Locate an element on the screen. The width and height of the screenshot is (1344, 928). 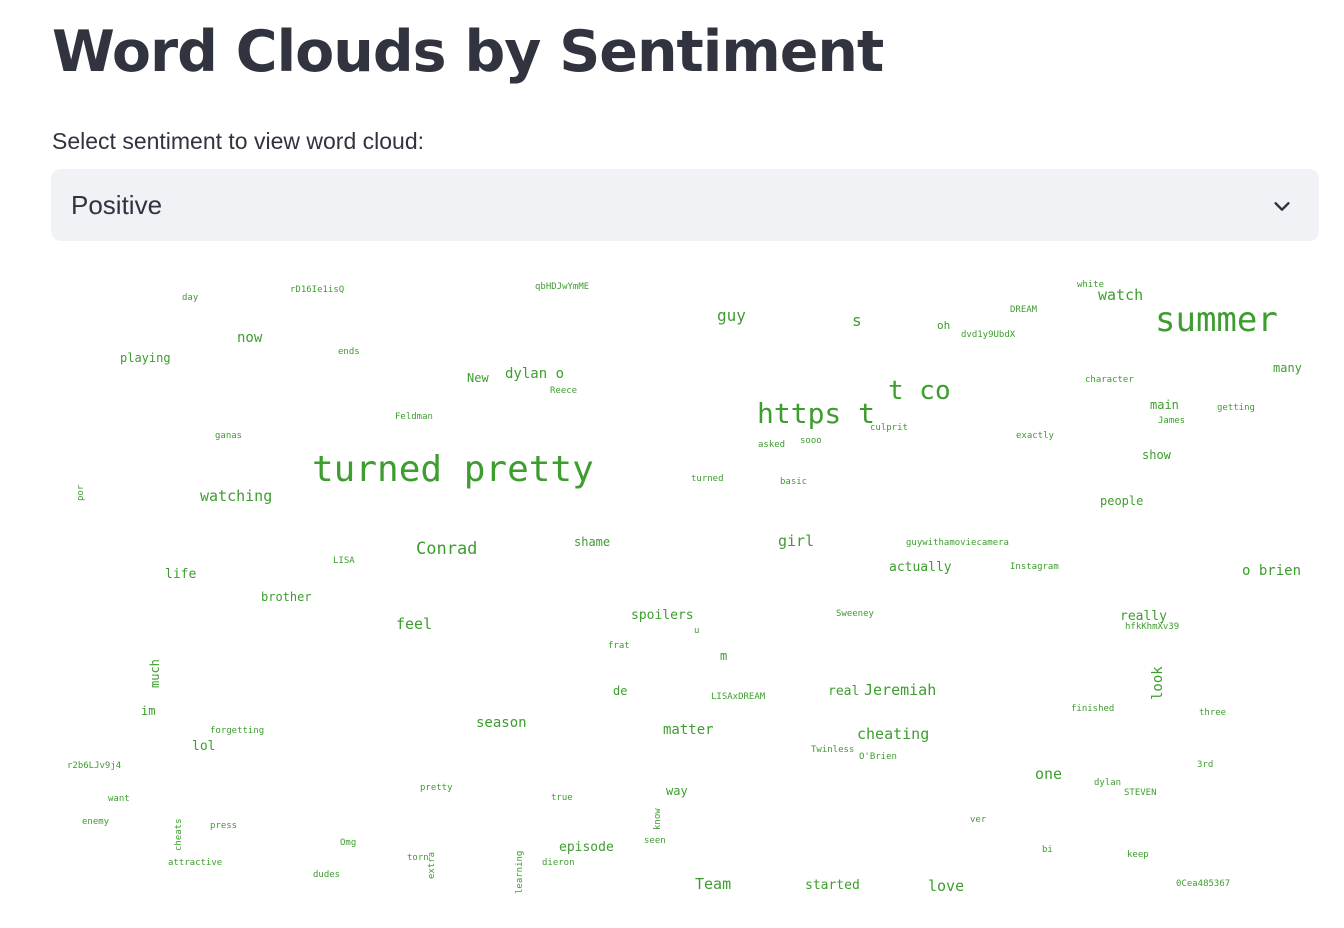
chevron-down-icon is located at coordinates (1282, 206).